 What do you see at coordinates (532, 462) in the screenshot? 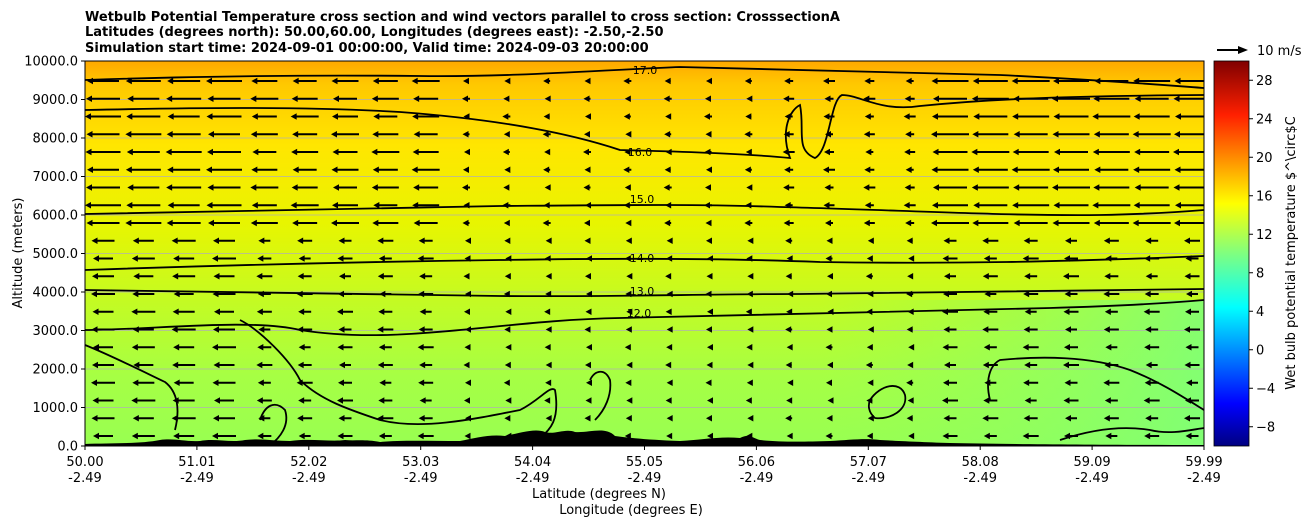
I see `x-tick-label-lat: 54.04` at bounding box center [532, 462].